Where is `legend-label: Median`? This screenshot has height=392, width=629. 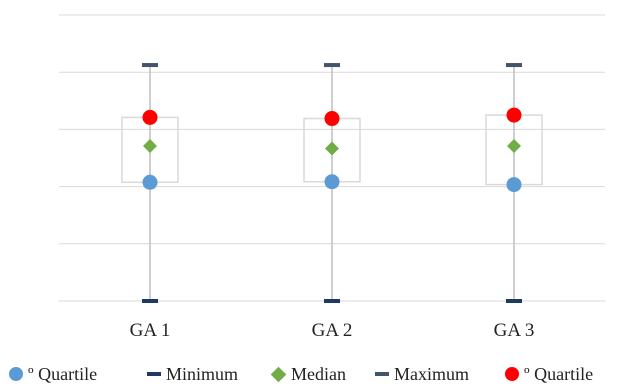 legend-label: Median is located at coordinates (318, 373).